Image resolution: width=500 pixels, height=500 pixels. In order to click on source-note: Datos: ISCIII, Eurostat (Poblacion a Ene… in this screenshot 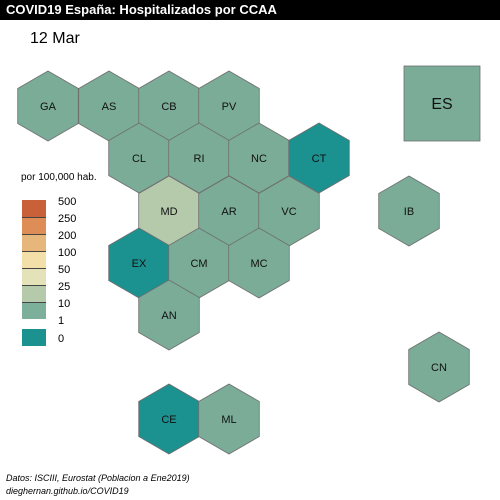, I will do `click(98, 478)`.